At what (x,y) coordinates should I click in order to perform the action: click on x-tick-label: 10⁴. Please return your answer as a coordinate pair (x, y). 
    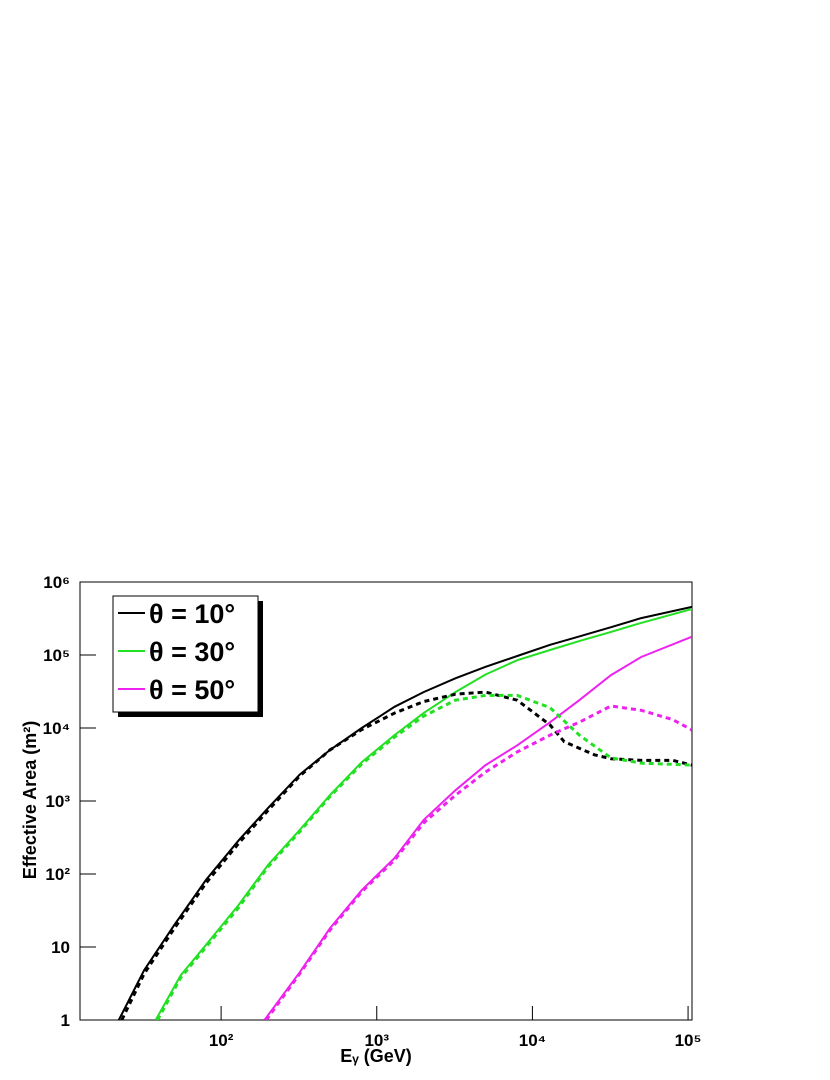
    Looking at the image, I should click on (532, 1040).